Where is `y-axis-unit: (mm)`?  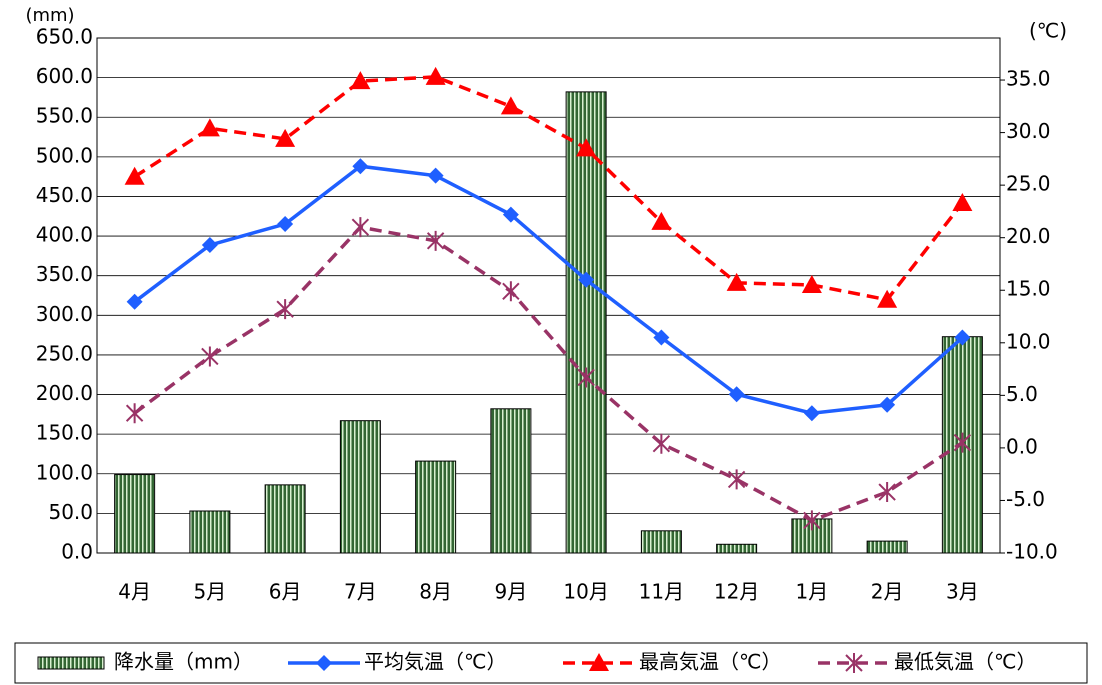 y-axis-unit: (mm) is located at coordinates (49, 15).